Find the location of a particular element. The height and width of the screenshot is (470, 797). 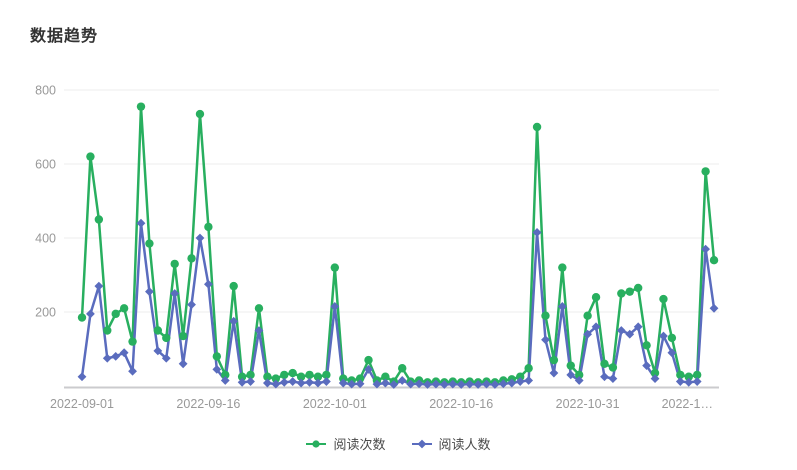

legend-item-read-count: 阅读次数 is located at coordinates (346, 443).